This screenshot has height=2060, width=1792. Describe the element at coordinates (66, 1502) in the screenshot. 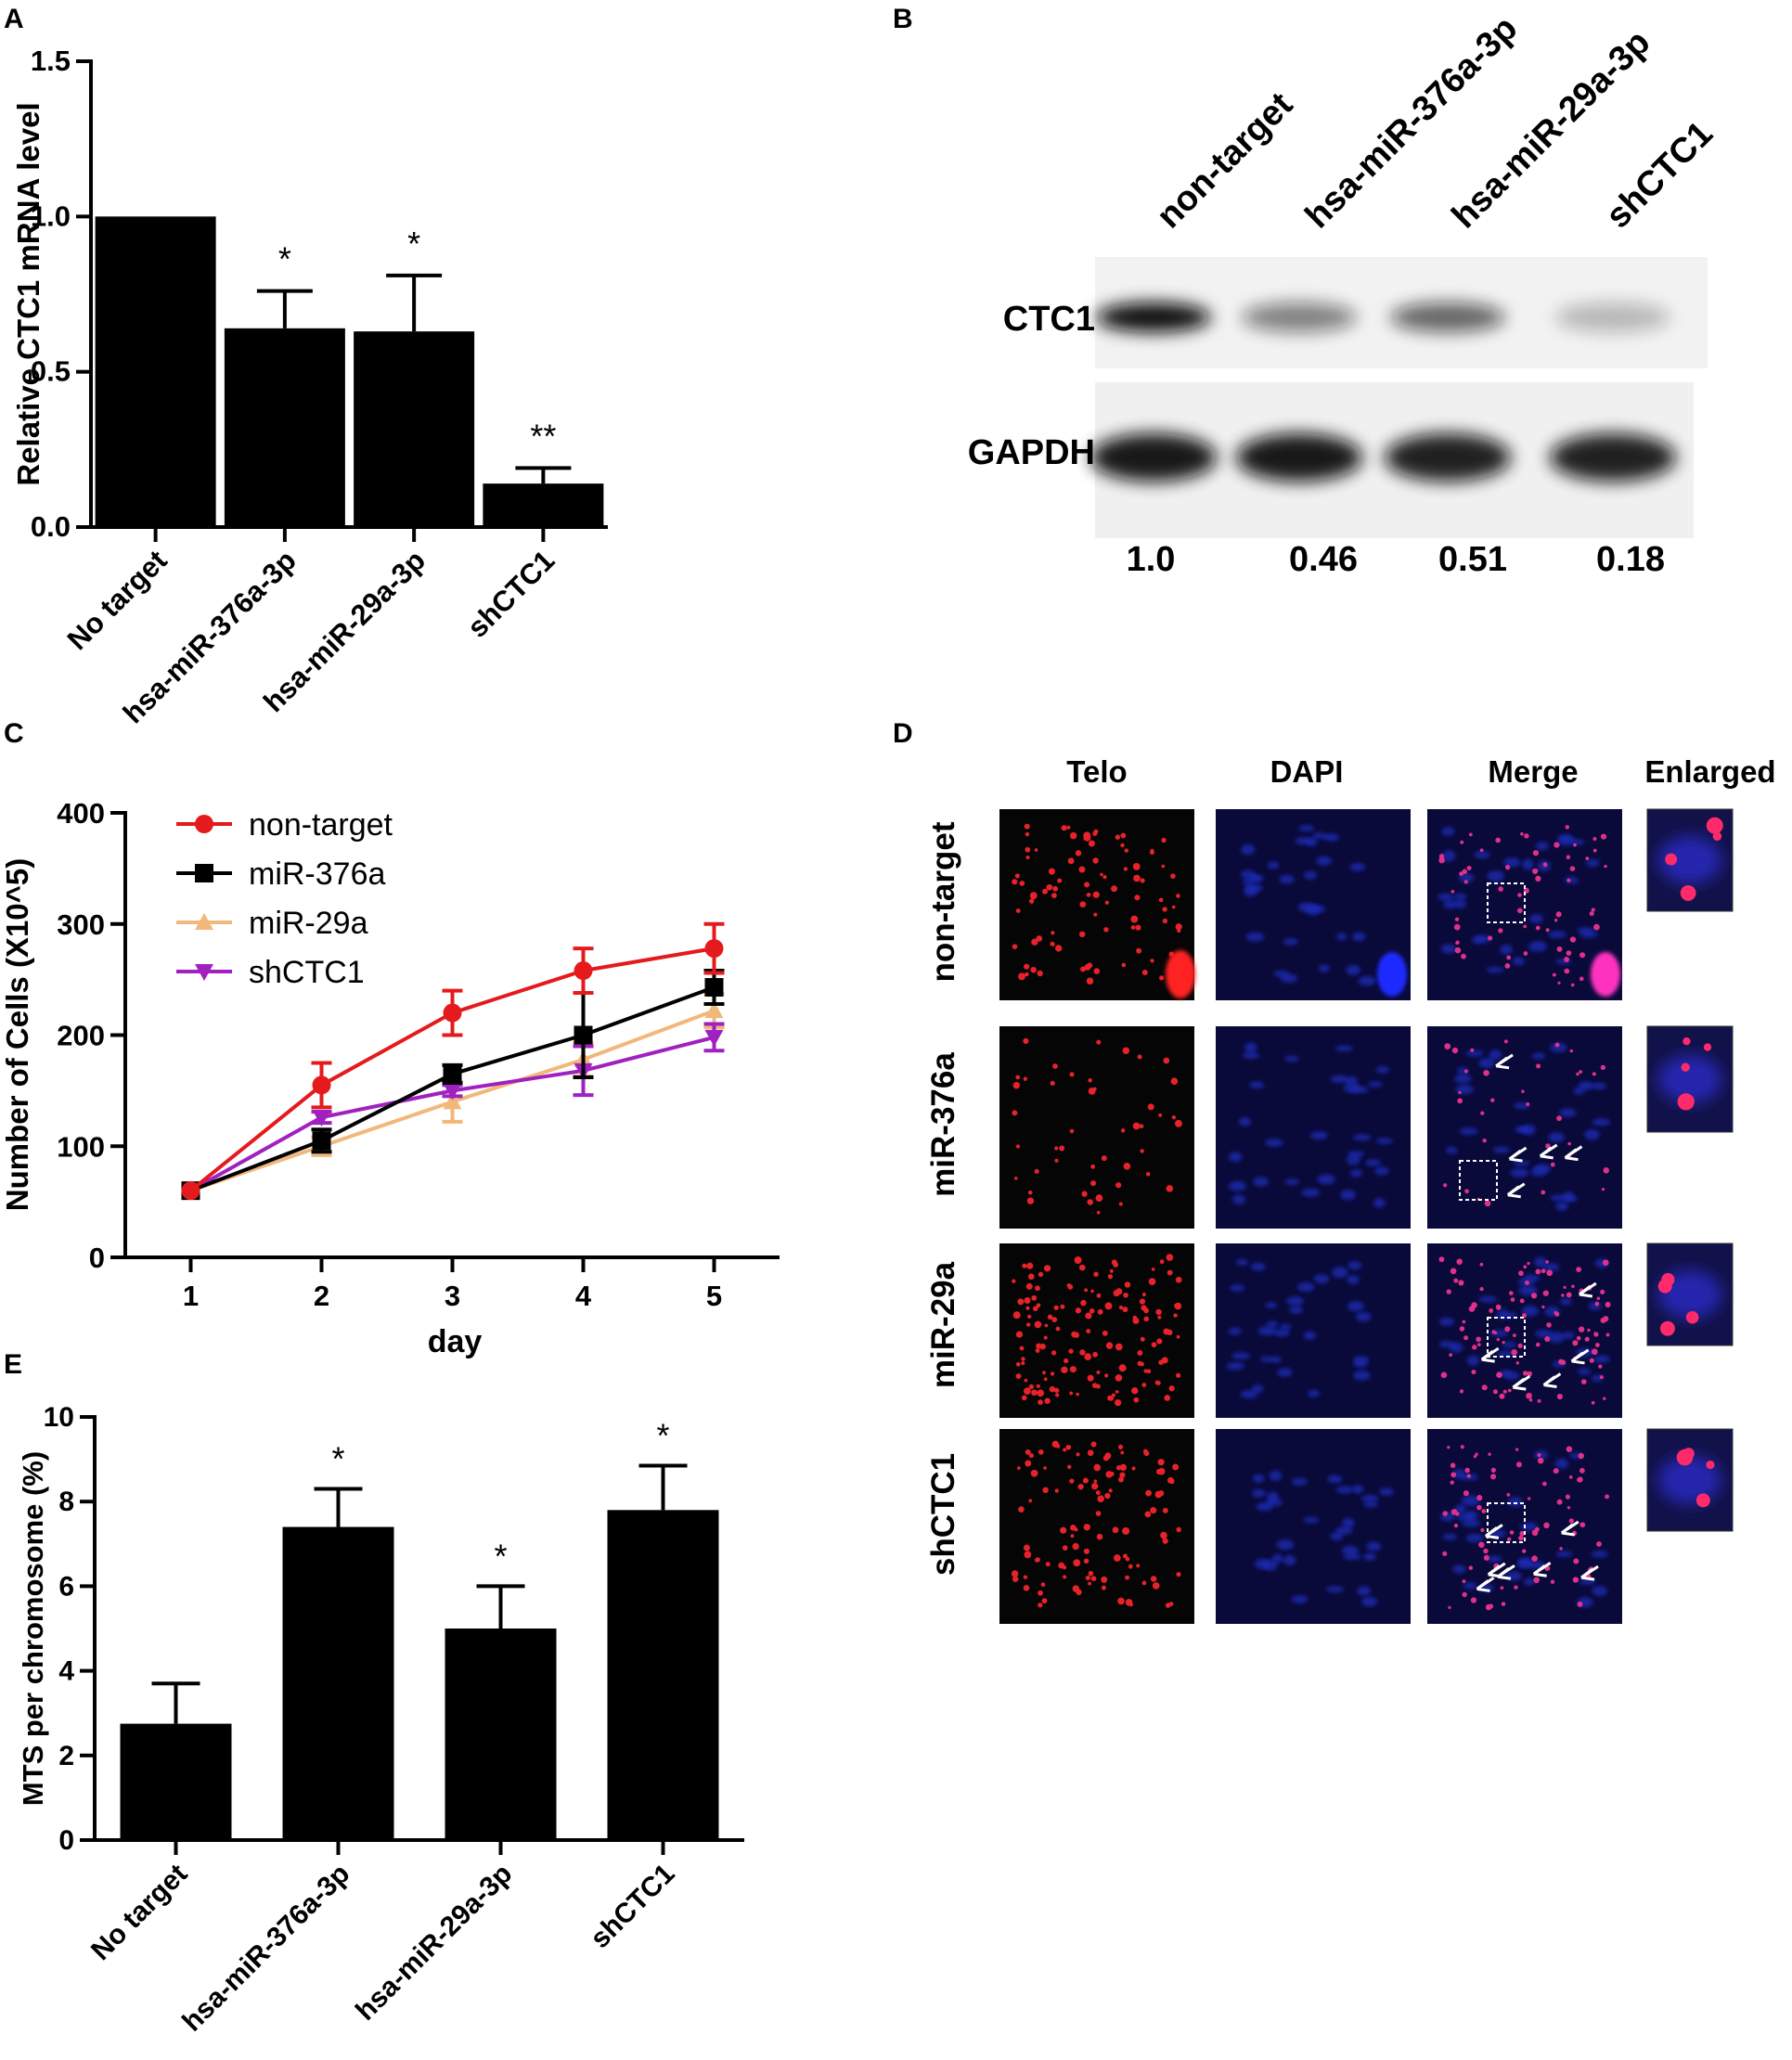

I see `y-tick-label: 8` at that location.